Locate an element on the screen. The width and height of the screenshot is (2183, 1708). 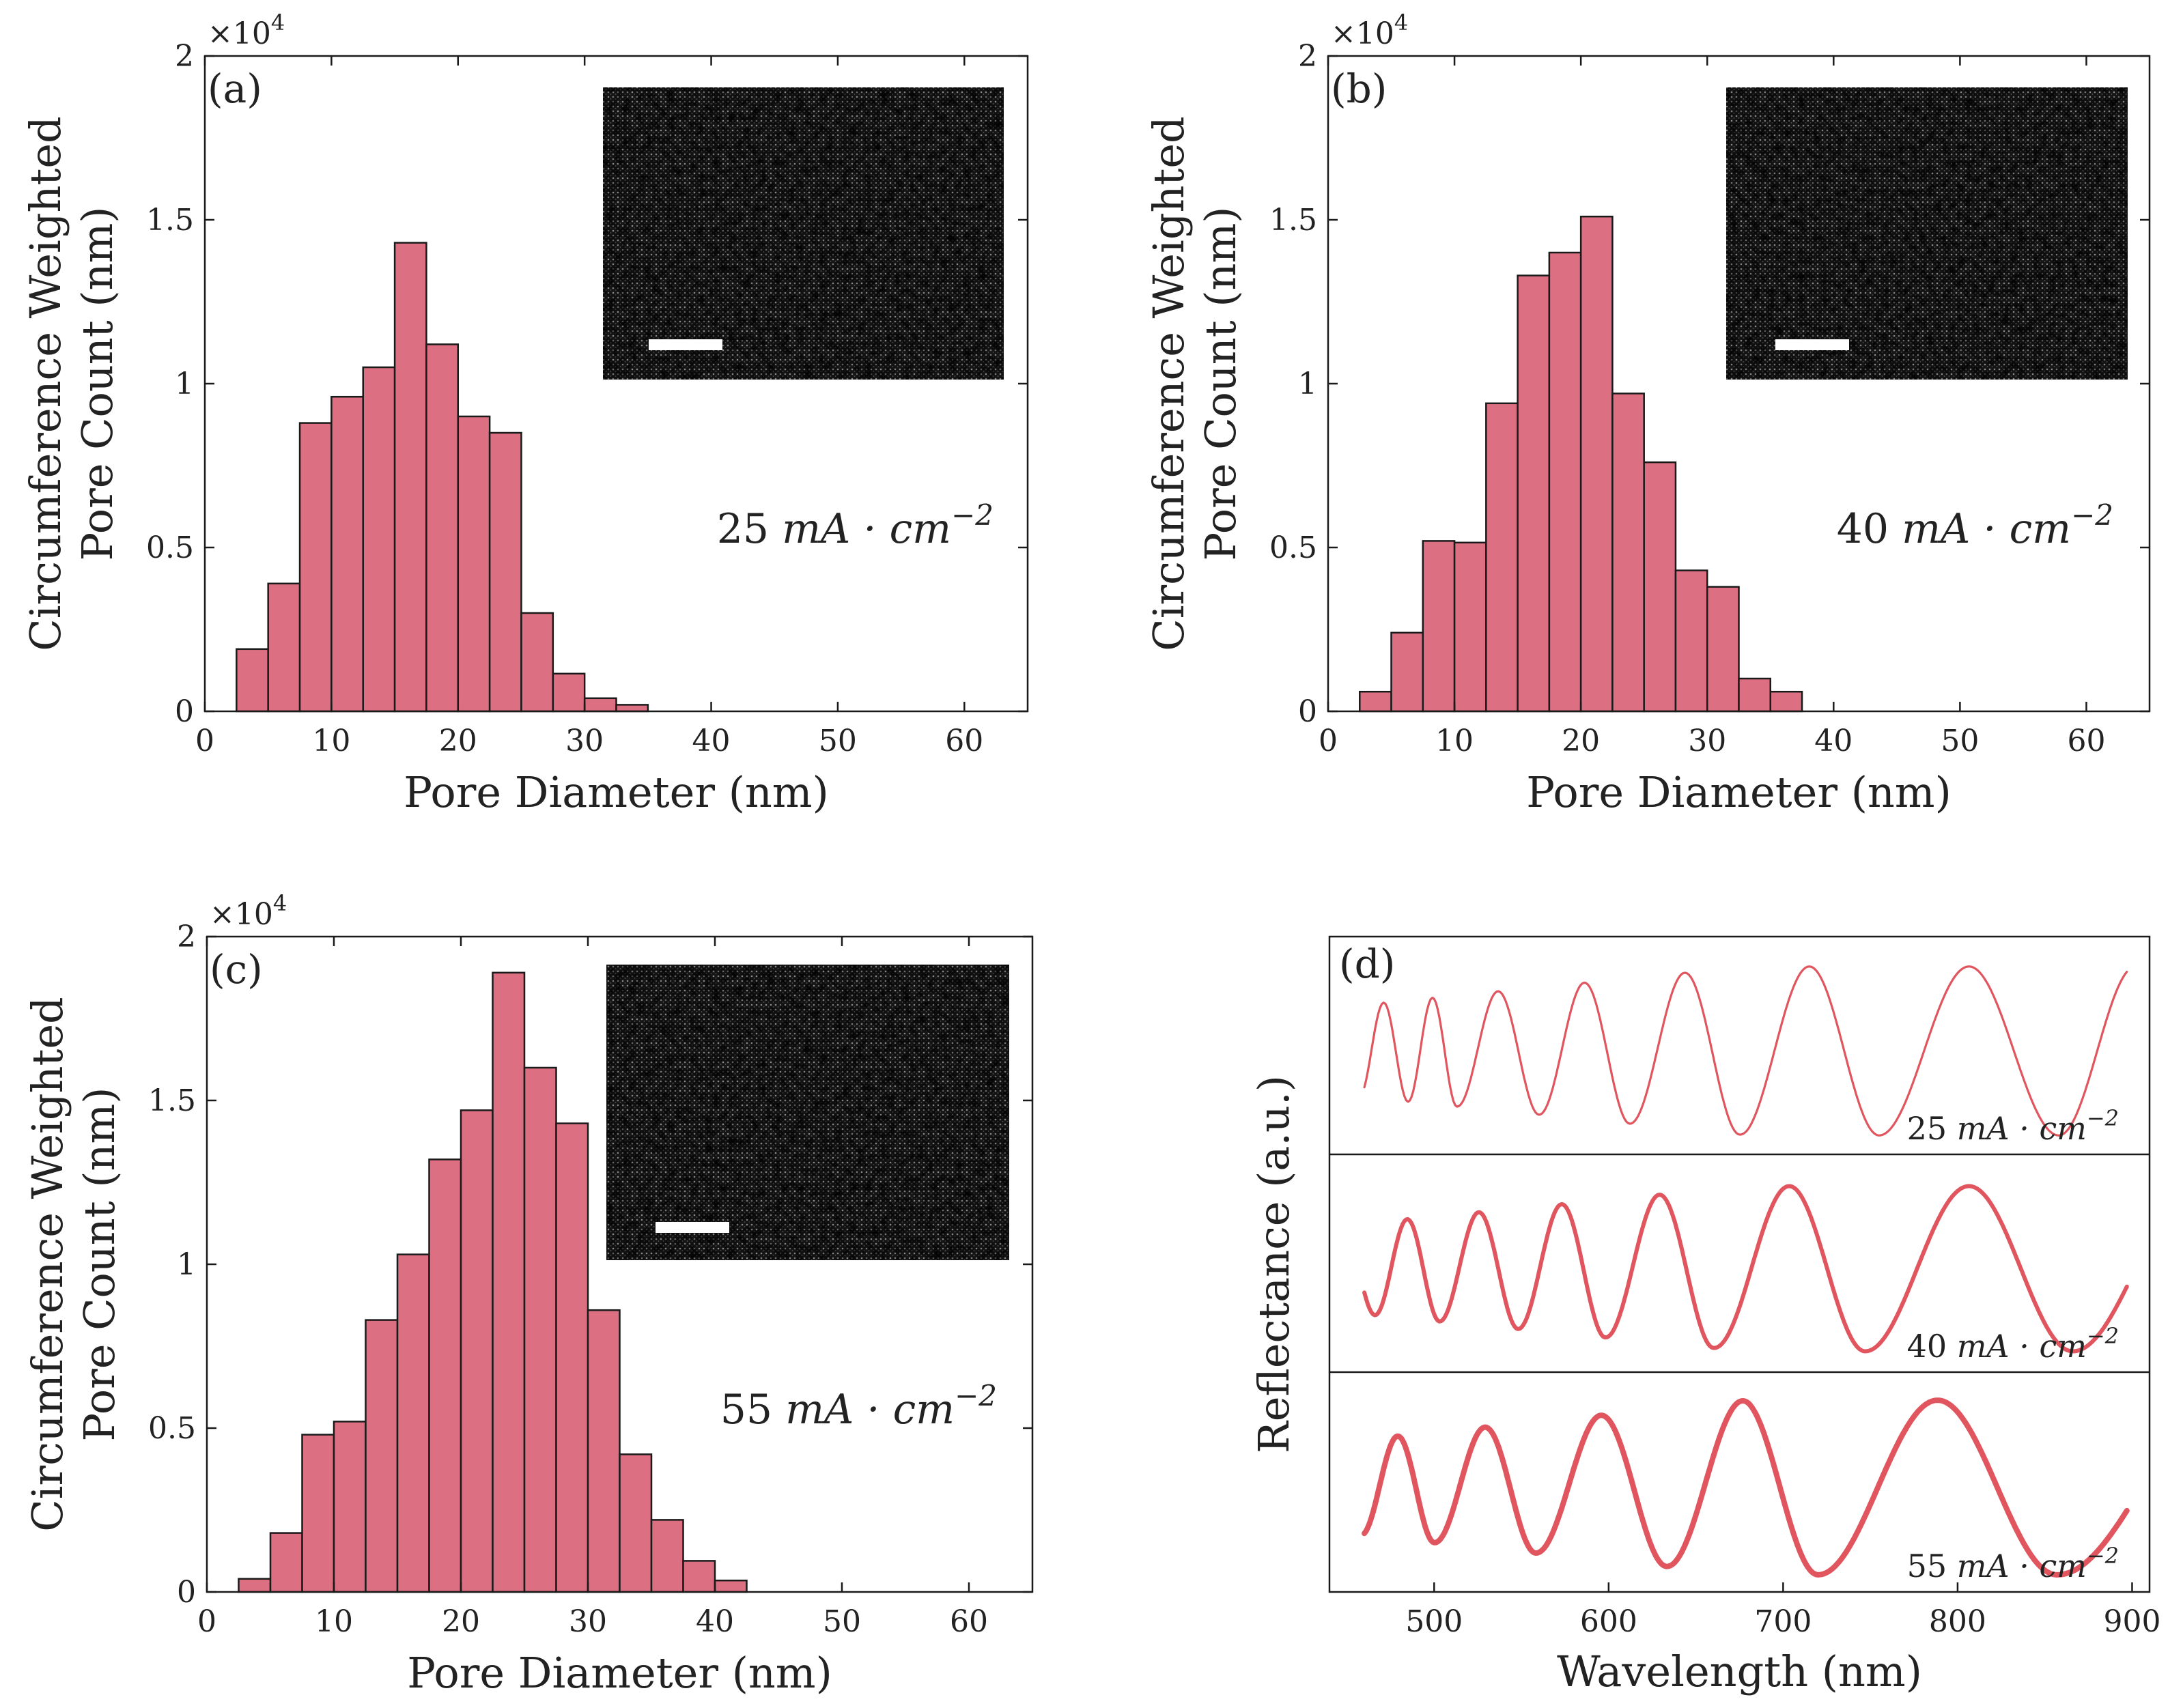
axes-frame is located at coordinates (1740, 1264).